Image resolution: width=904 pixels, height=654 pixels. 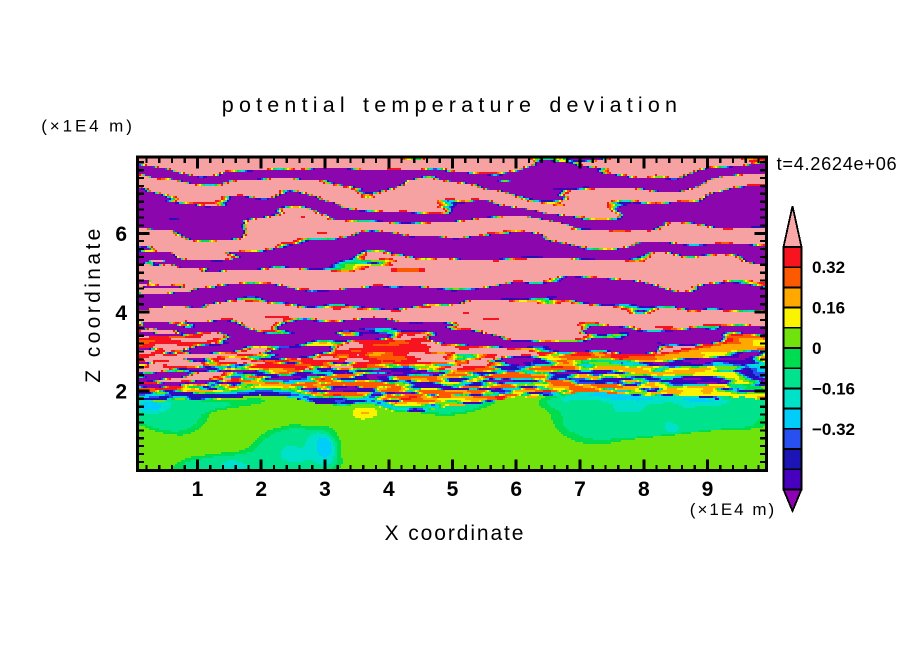 I want to click on svg-text: −0.32, so click(x=833, y=429).